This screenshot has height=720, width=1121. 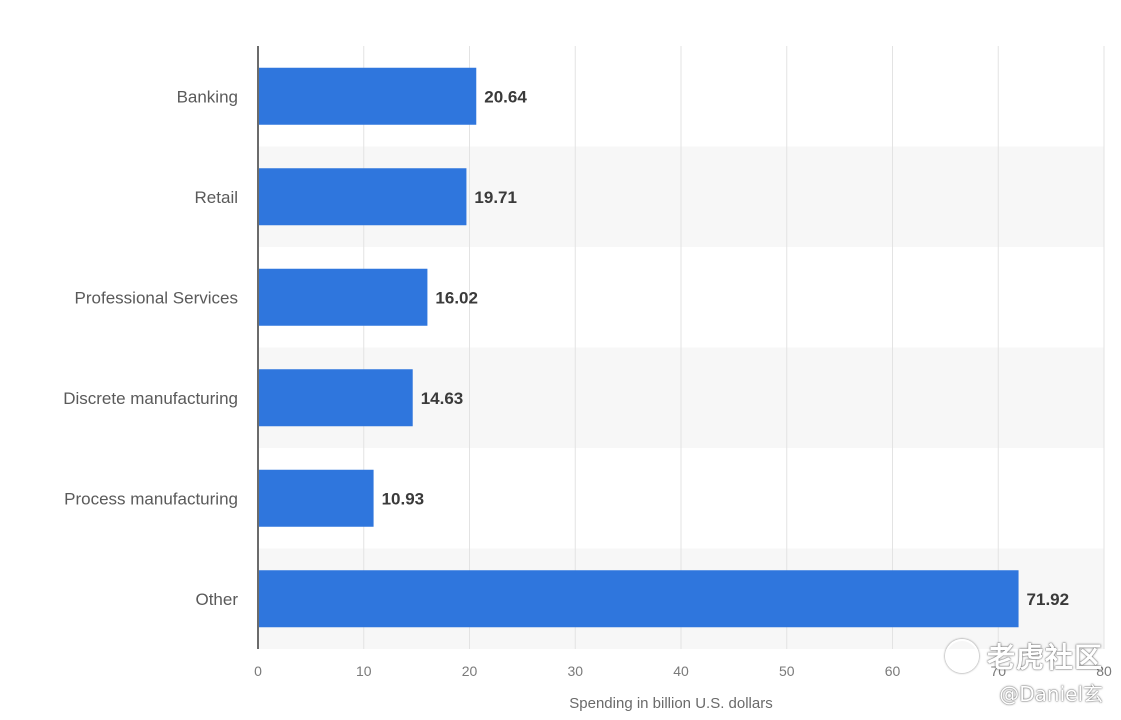 I want to click on category-label: Retail, so click(x=216, y=197).